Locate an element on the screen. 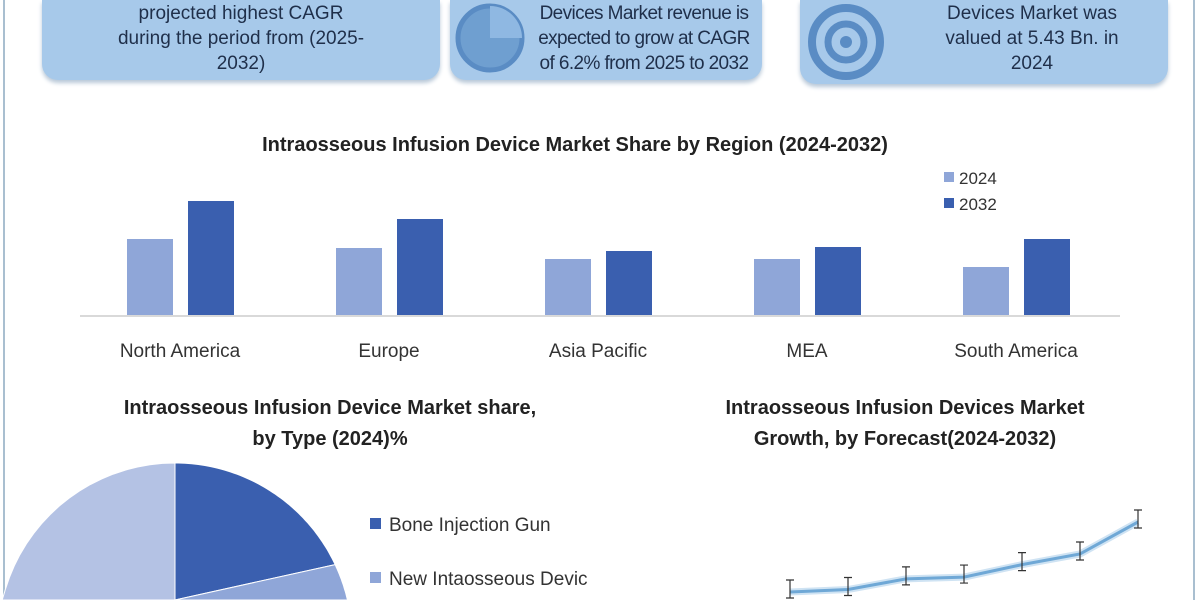 The width and height of the screenshot is (1200, 600). pie-chart-icon is located at coordinates (490, 38).